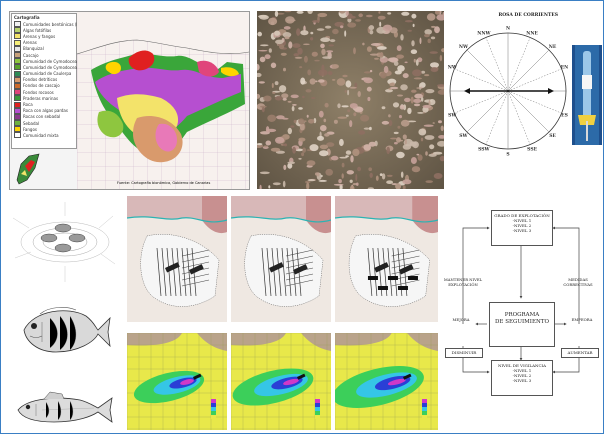 This screenshot has height=434, width=604. What do you see at coordinates (56, 24) in the screenshot?
I see `map-legend-item: Comunidades bentónicas (Luis y col.)` at bounding box center [56, 24].